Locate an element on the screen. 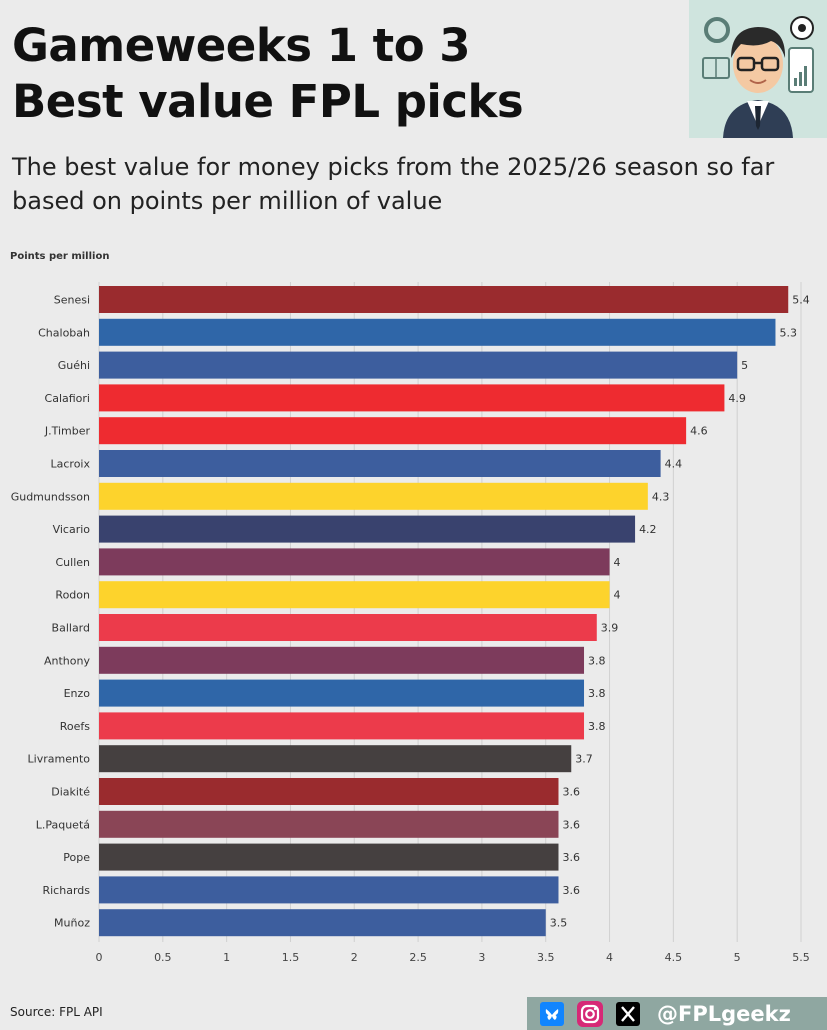 This screenshot has height=1030, width=827. category-label: Gudmundsson is located at coordinates (50, 496).